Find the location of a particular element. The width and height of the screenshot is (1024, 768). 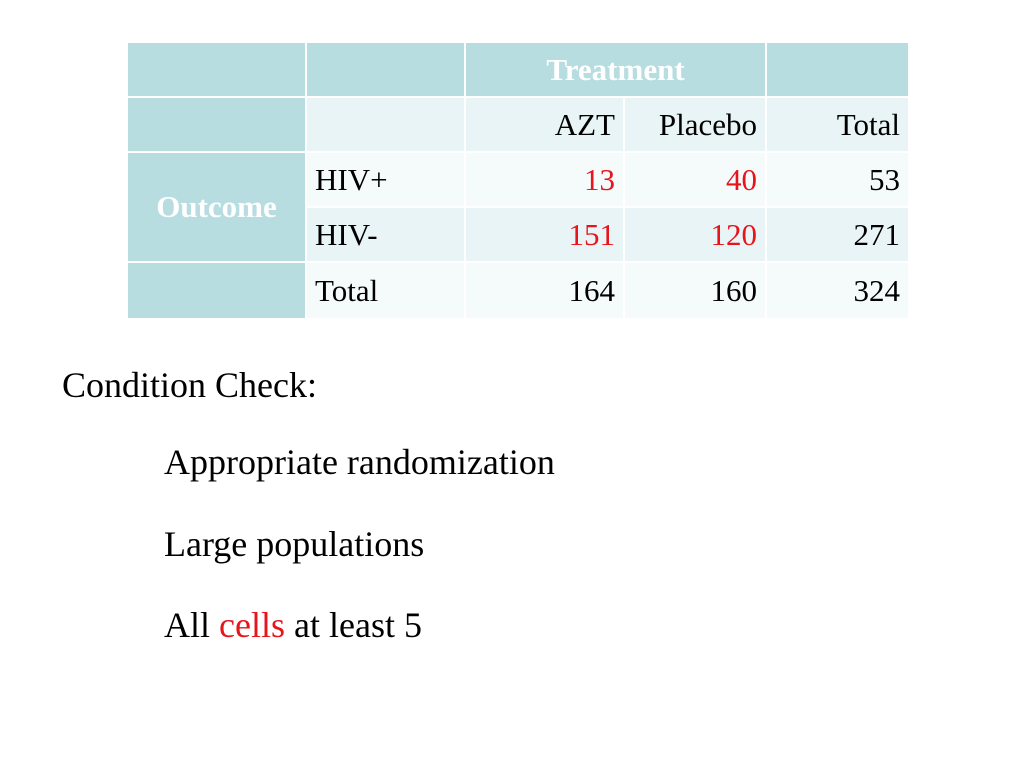

row-label: HIV- is located at coordinates (386, 235).